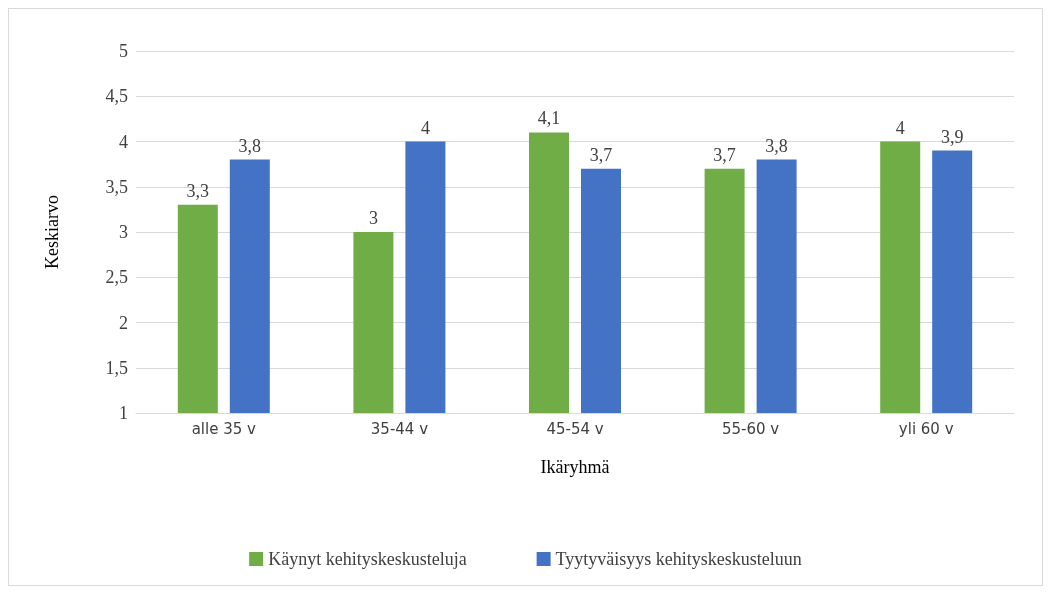 The image size is (1051, 594). I want to click on y-tick-label: 1, so click(123, 413).